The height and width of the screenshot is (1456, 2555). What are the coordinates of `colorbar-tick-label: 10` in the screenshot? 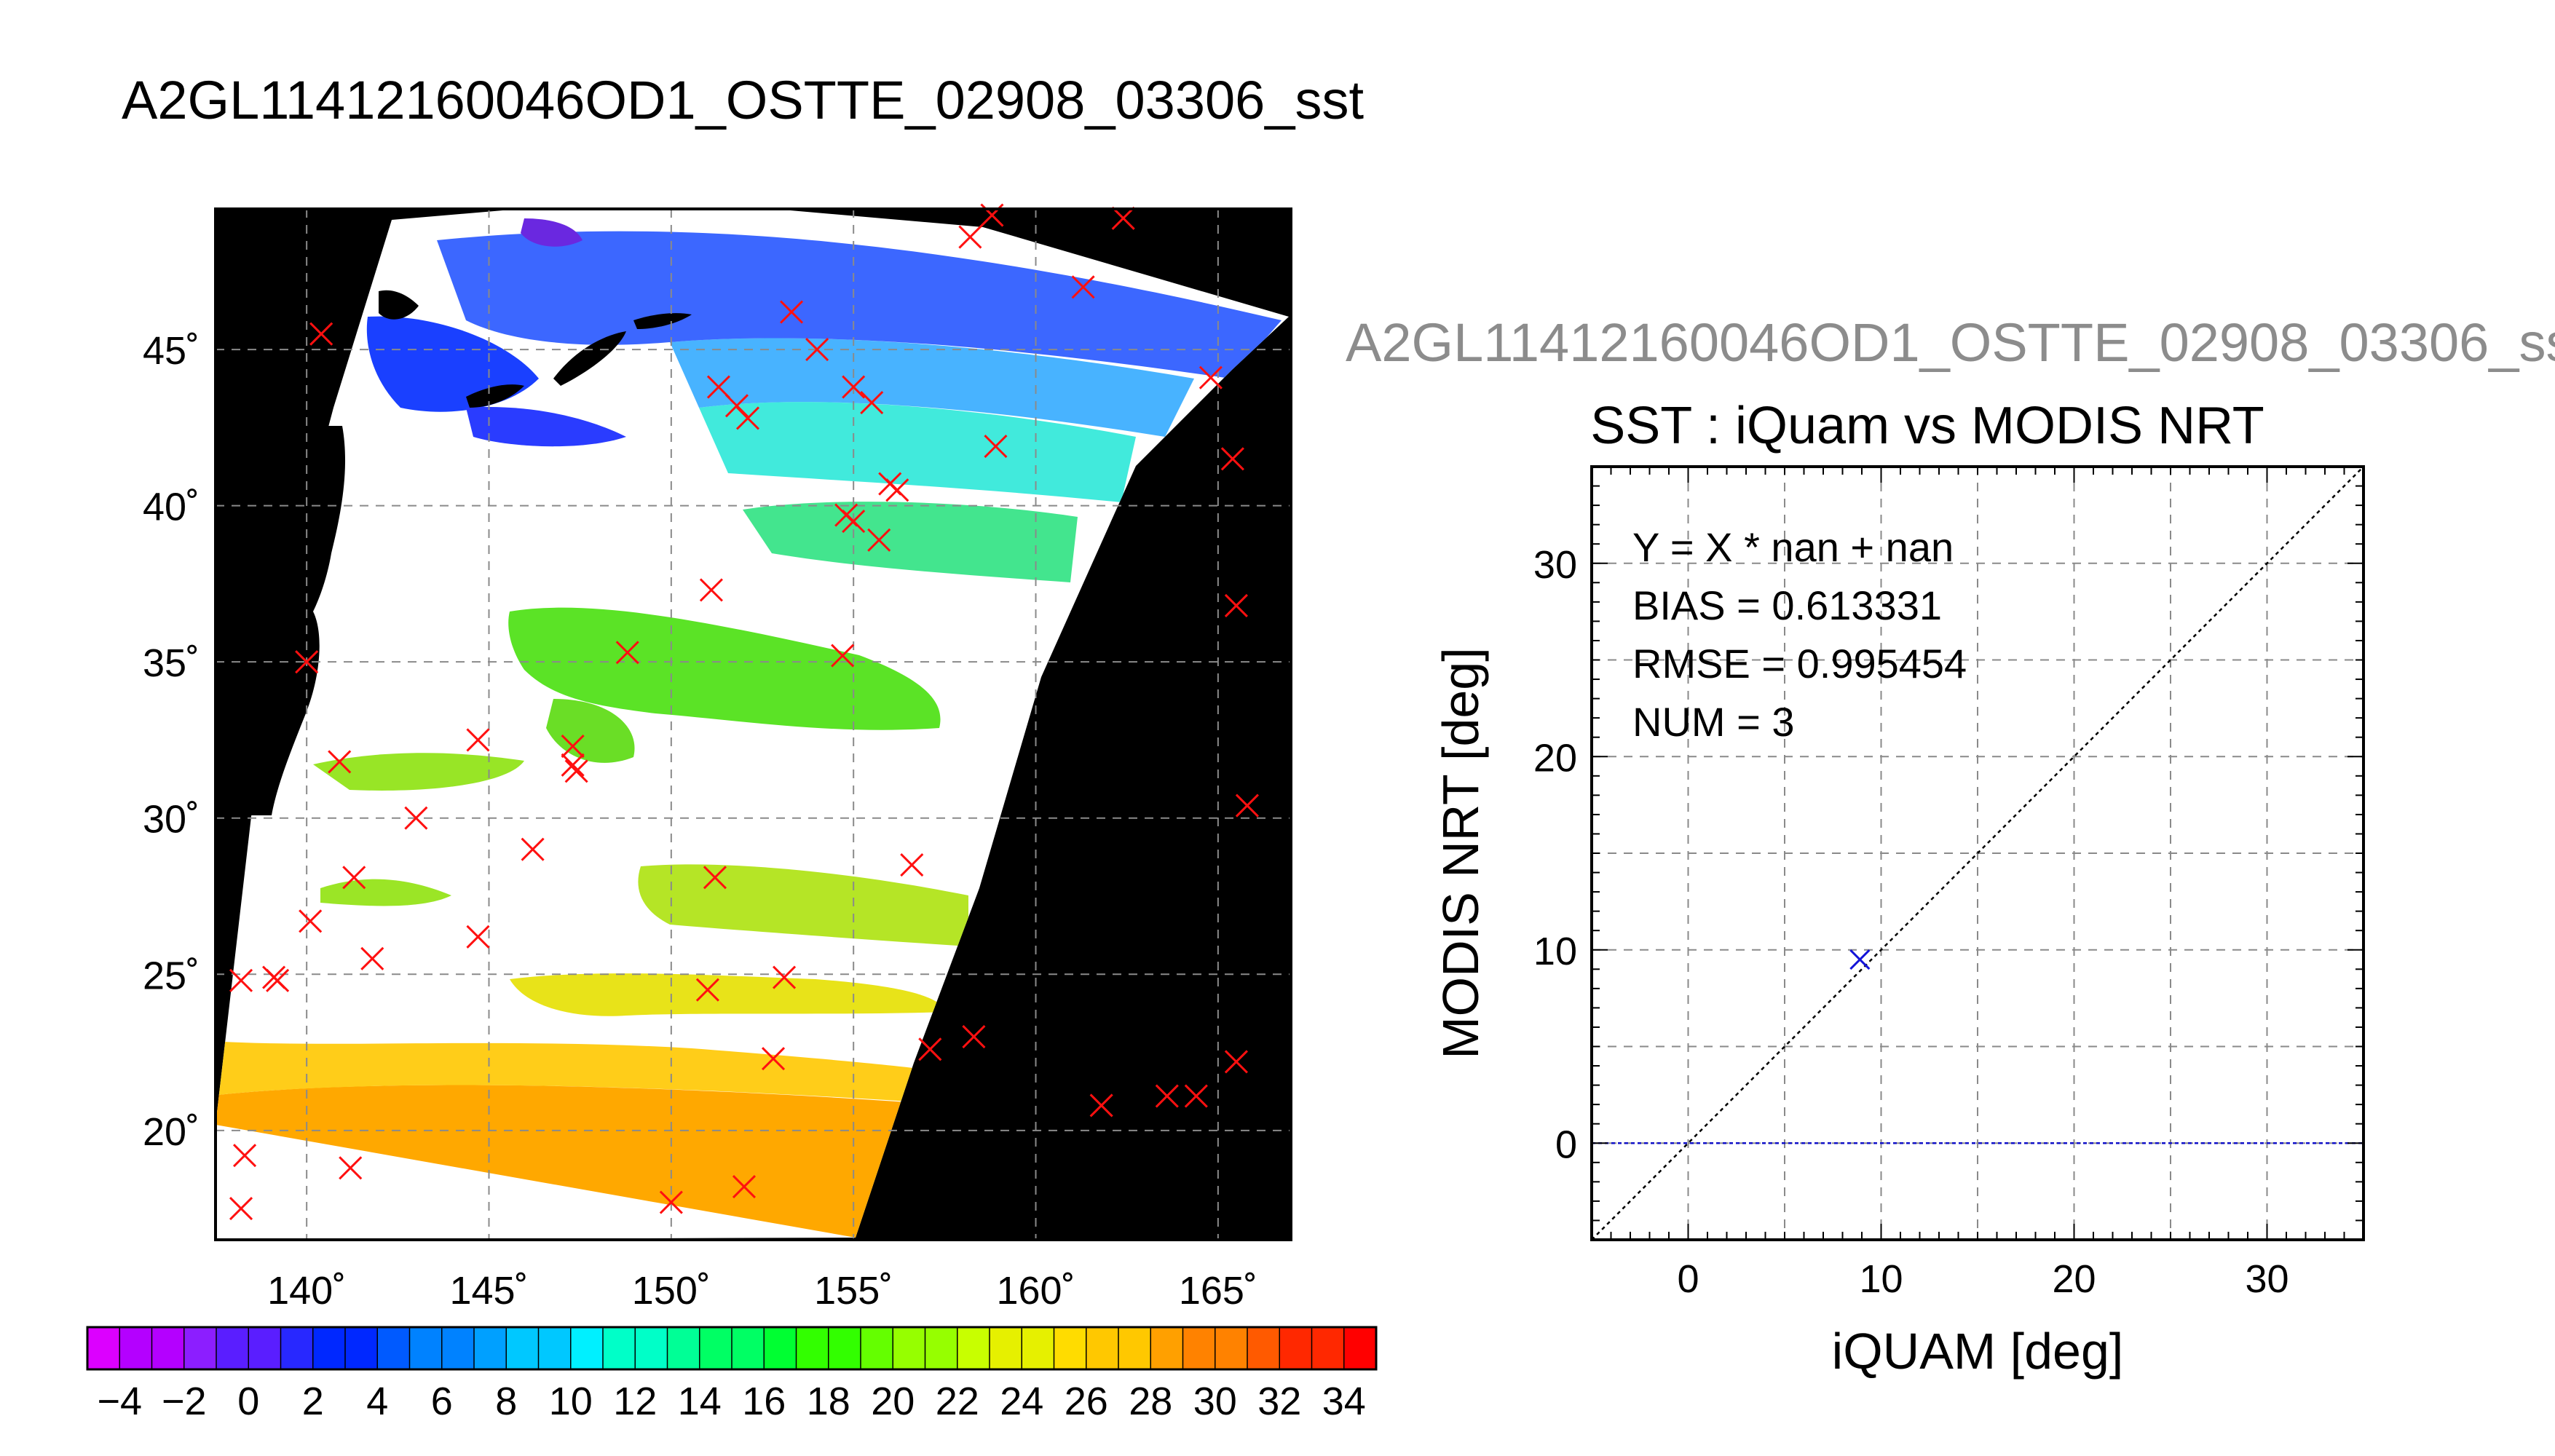 It's located at (571, 1401).